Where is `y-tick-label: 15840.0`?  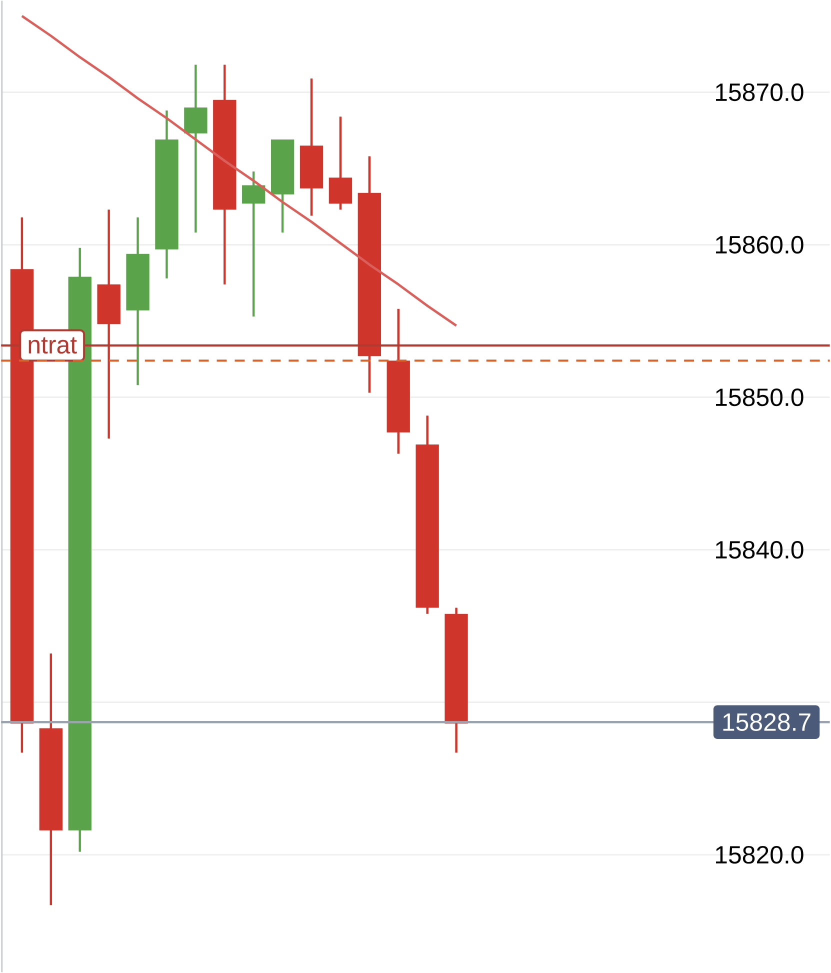
y-tick-label: 15840.0 is located at coordinates (760, 549).